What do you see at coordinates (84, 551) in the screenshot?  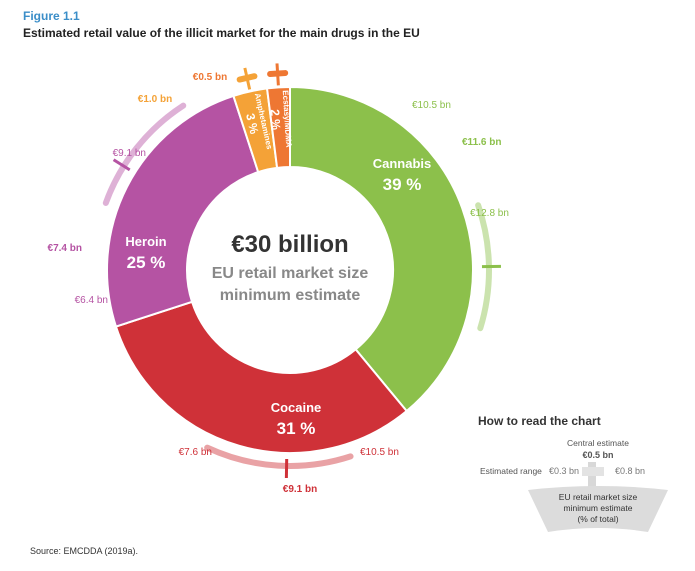 I see `source-note: Source: EMCDDA (2019a).` at bounding box center [84, 551].